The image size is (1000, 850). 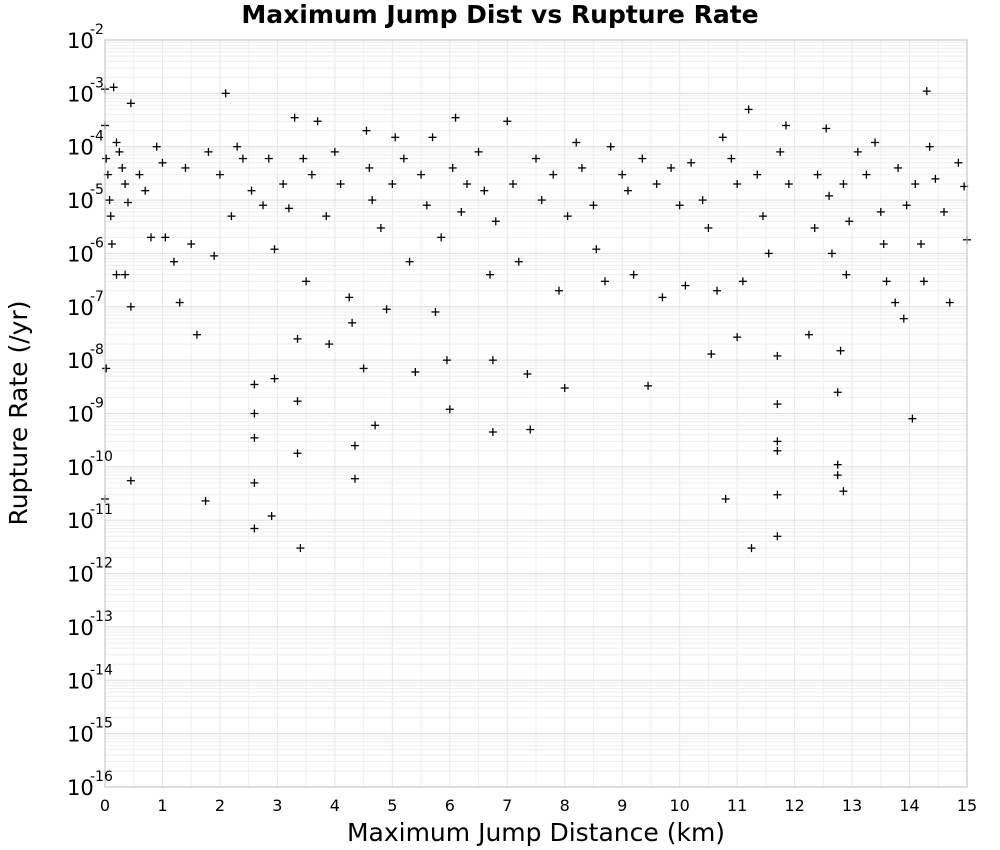 I want to click on y-tick-label: 10⁻⁸, so click(x=85, y=357).